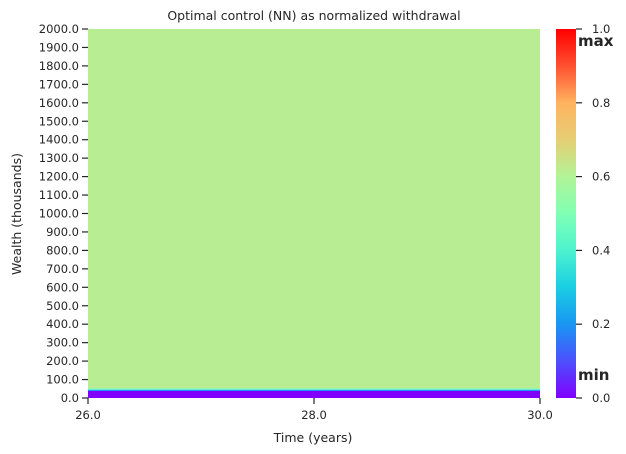  I want to click on y-axis-label: Wealth (thousands), so click(16, 214).